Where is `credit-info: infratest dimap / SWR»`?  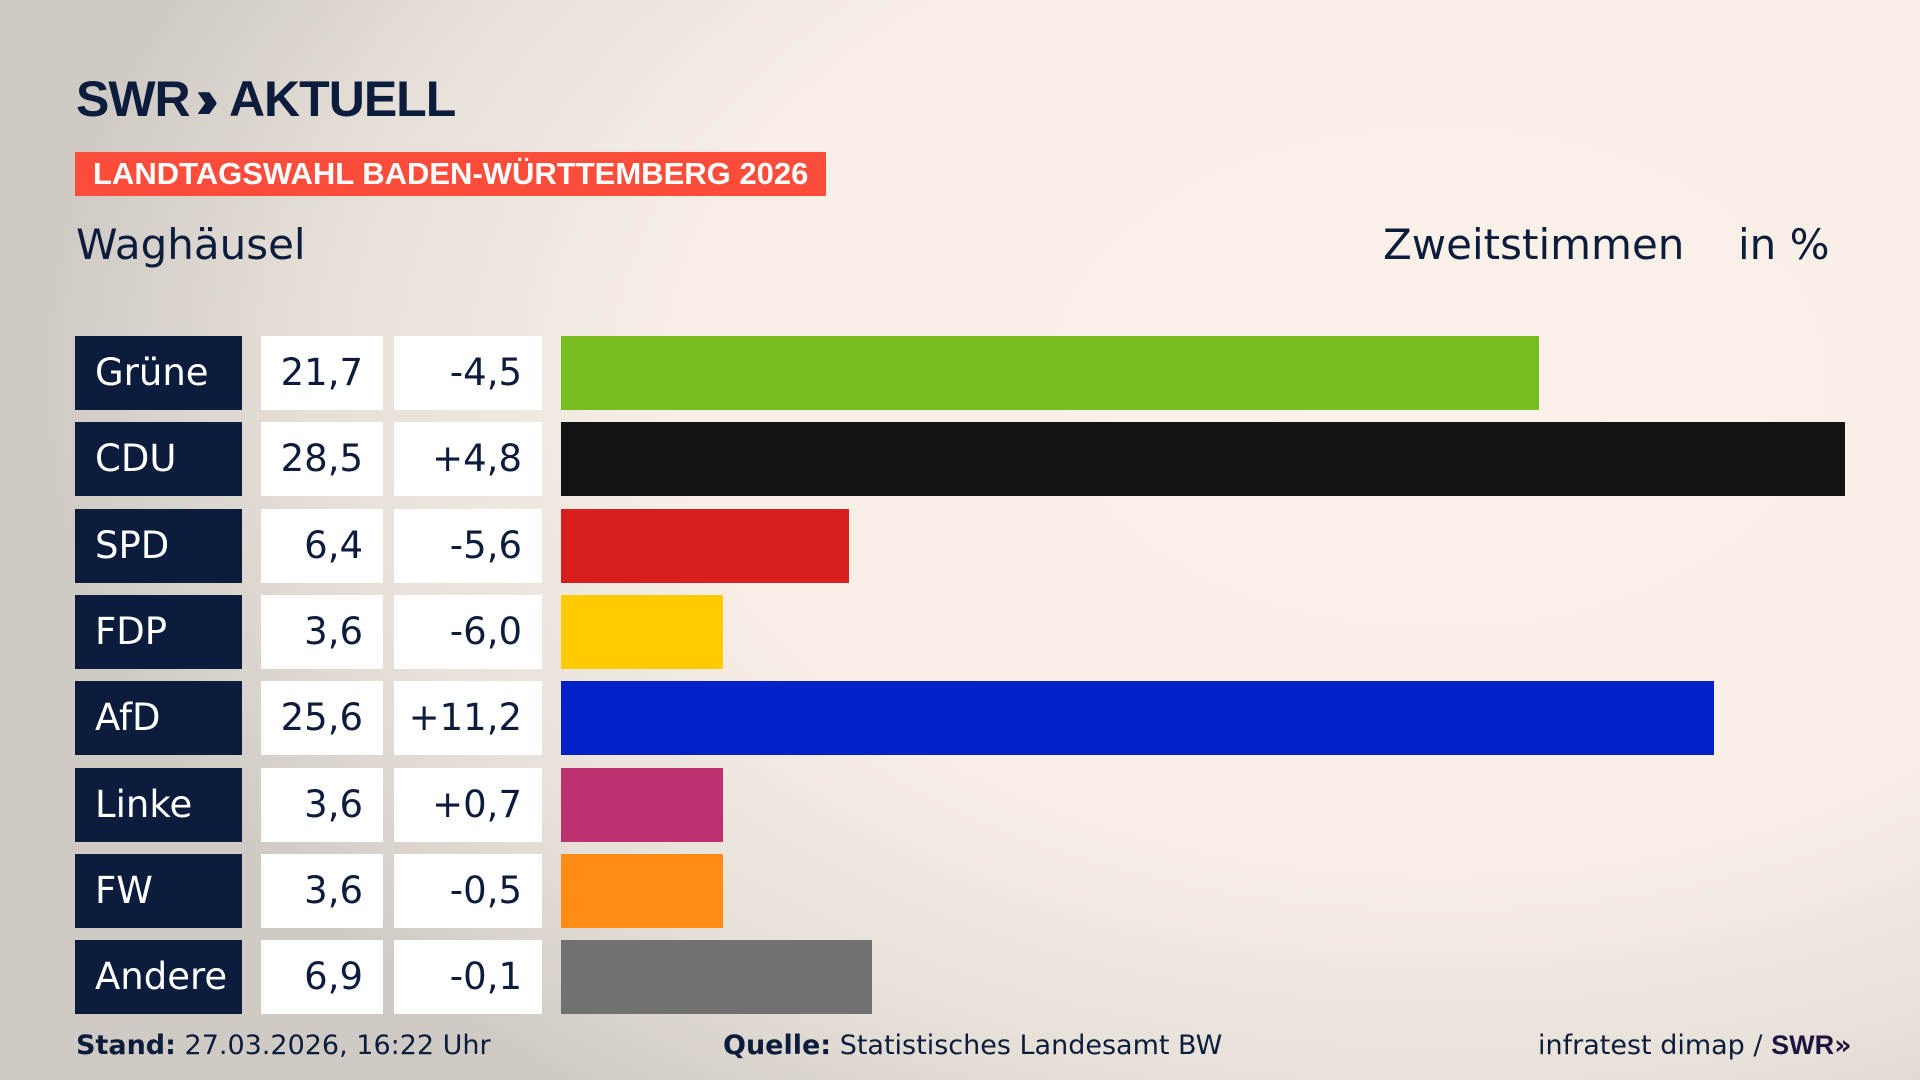 credit-info: infratest dimap / SWR» is located at coordinates (1695, 1045).